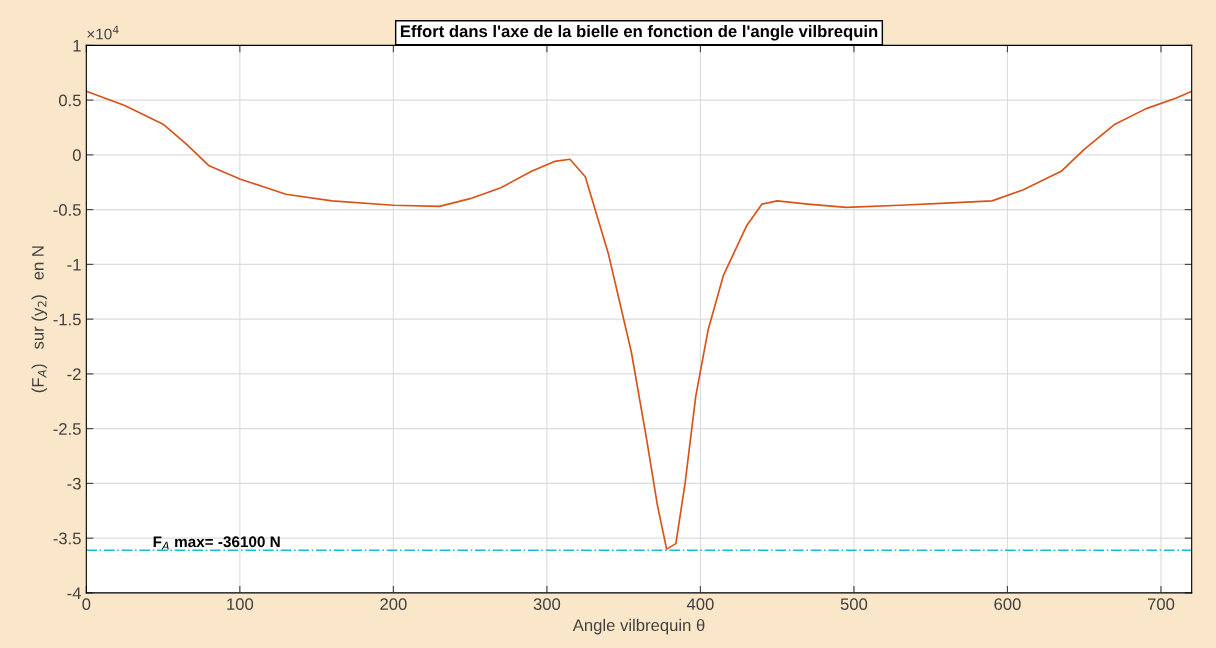 This screenshot has height=648, width=1216. I want to click on y-tick-label: 0, so click(76, 155).